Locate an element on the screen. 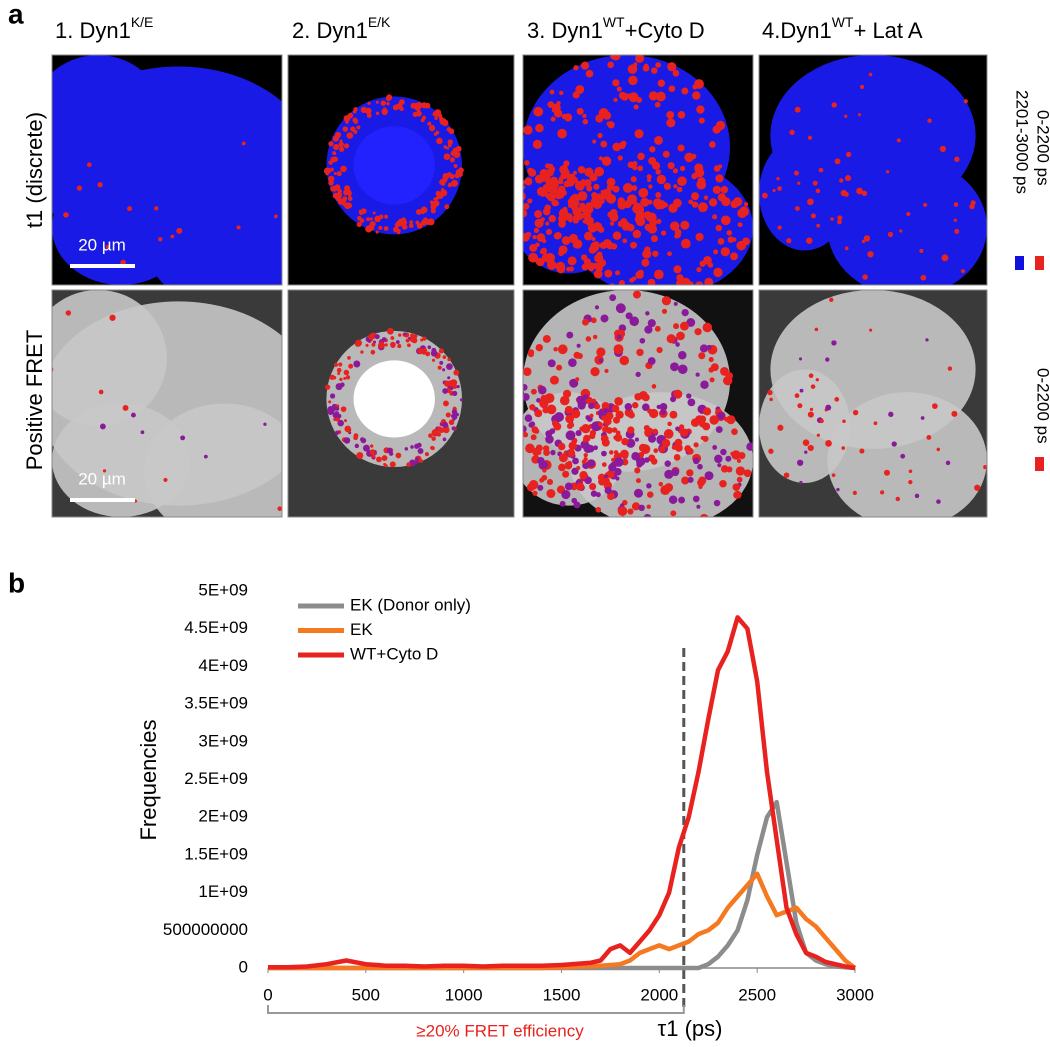 This screenshot has height=1047, width=1050. x-tick-label: 0 is located at coordinates (267, 994).